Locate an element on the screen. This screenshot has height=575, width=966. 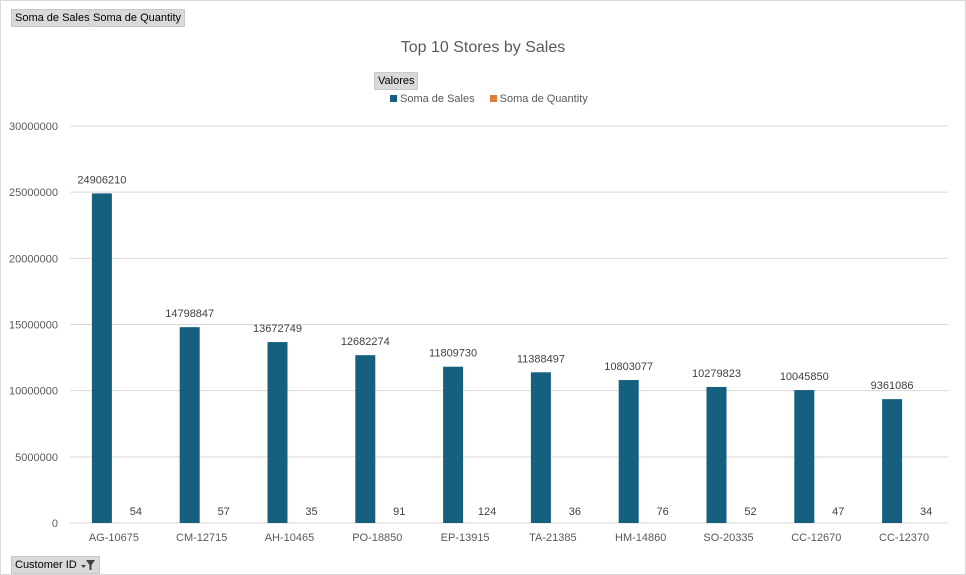
data-label-sales: 10803077 is located at coordinates (628, 367).